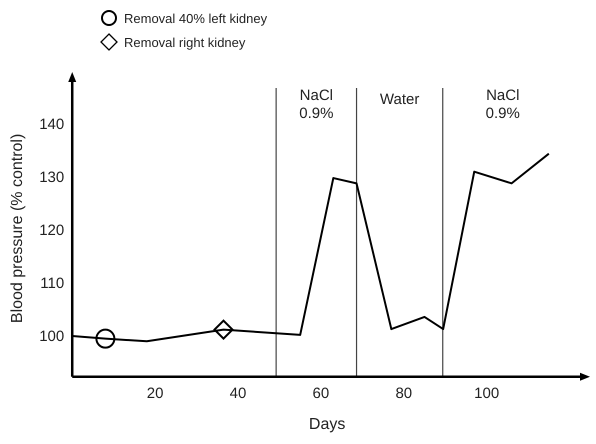  What do you see at coordinates (400, 99) in the screenshot?
I see `annotation: Water` at bounding box center [400, 99].